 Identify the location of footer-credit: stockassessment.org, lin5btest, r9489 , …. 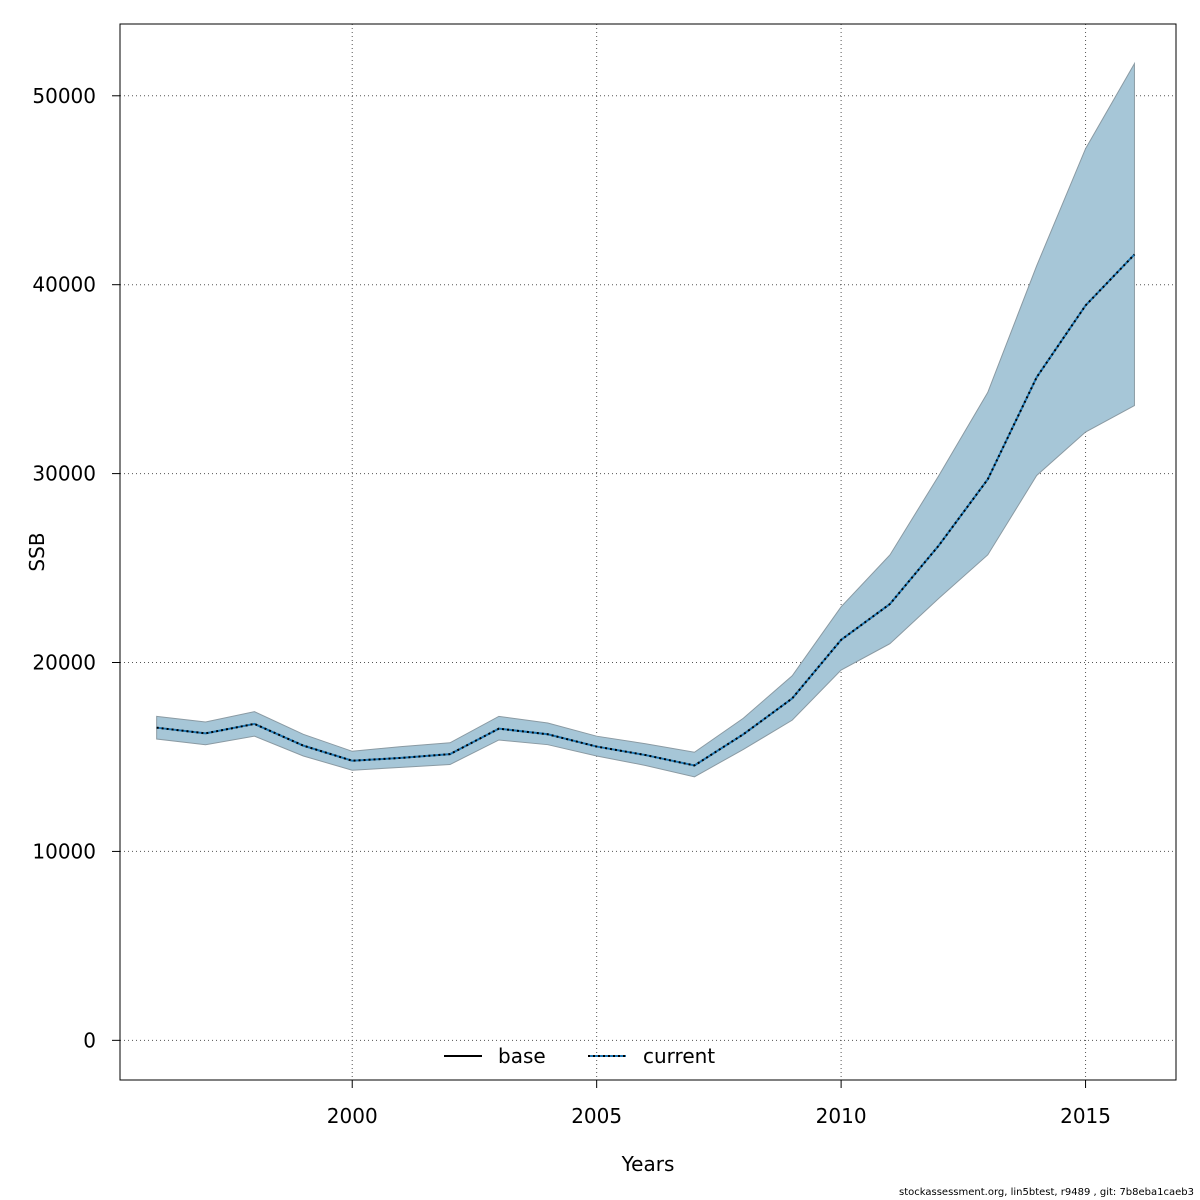
(1046, 1192).